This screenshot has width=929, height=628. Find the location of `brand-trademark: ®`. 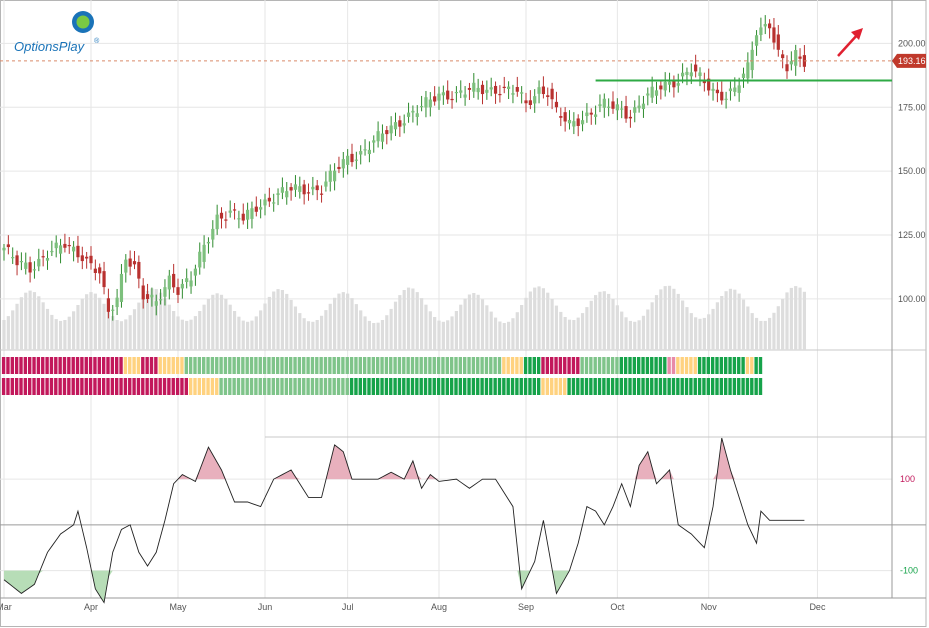

brand-trademark: ® is located at coordinates (97, 41).